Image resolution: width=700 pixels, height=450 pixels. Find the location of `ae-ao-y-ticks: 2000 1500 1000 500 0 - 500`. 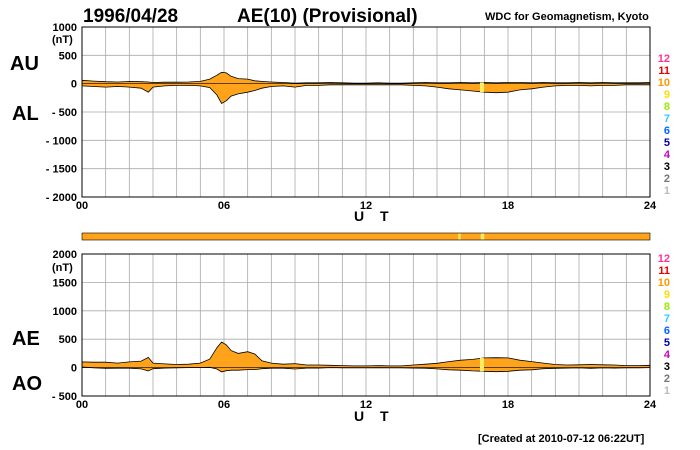

ae-ao-y-ticks: 2000 1500 1000 500 0 - 500 is located at coordinates (64, 326).